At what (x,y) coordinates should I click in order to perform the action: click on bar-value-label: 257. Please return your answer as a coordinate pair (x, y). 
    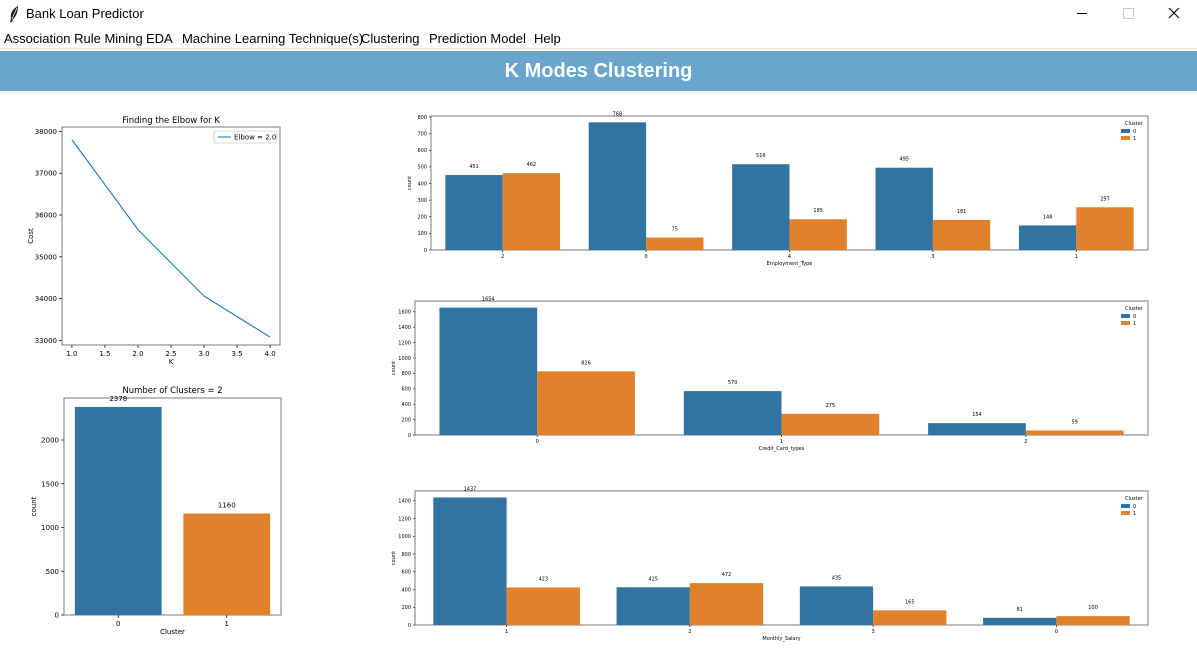
    Looking at the image, I should click on (1105, 199).